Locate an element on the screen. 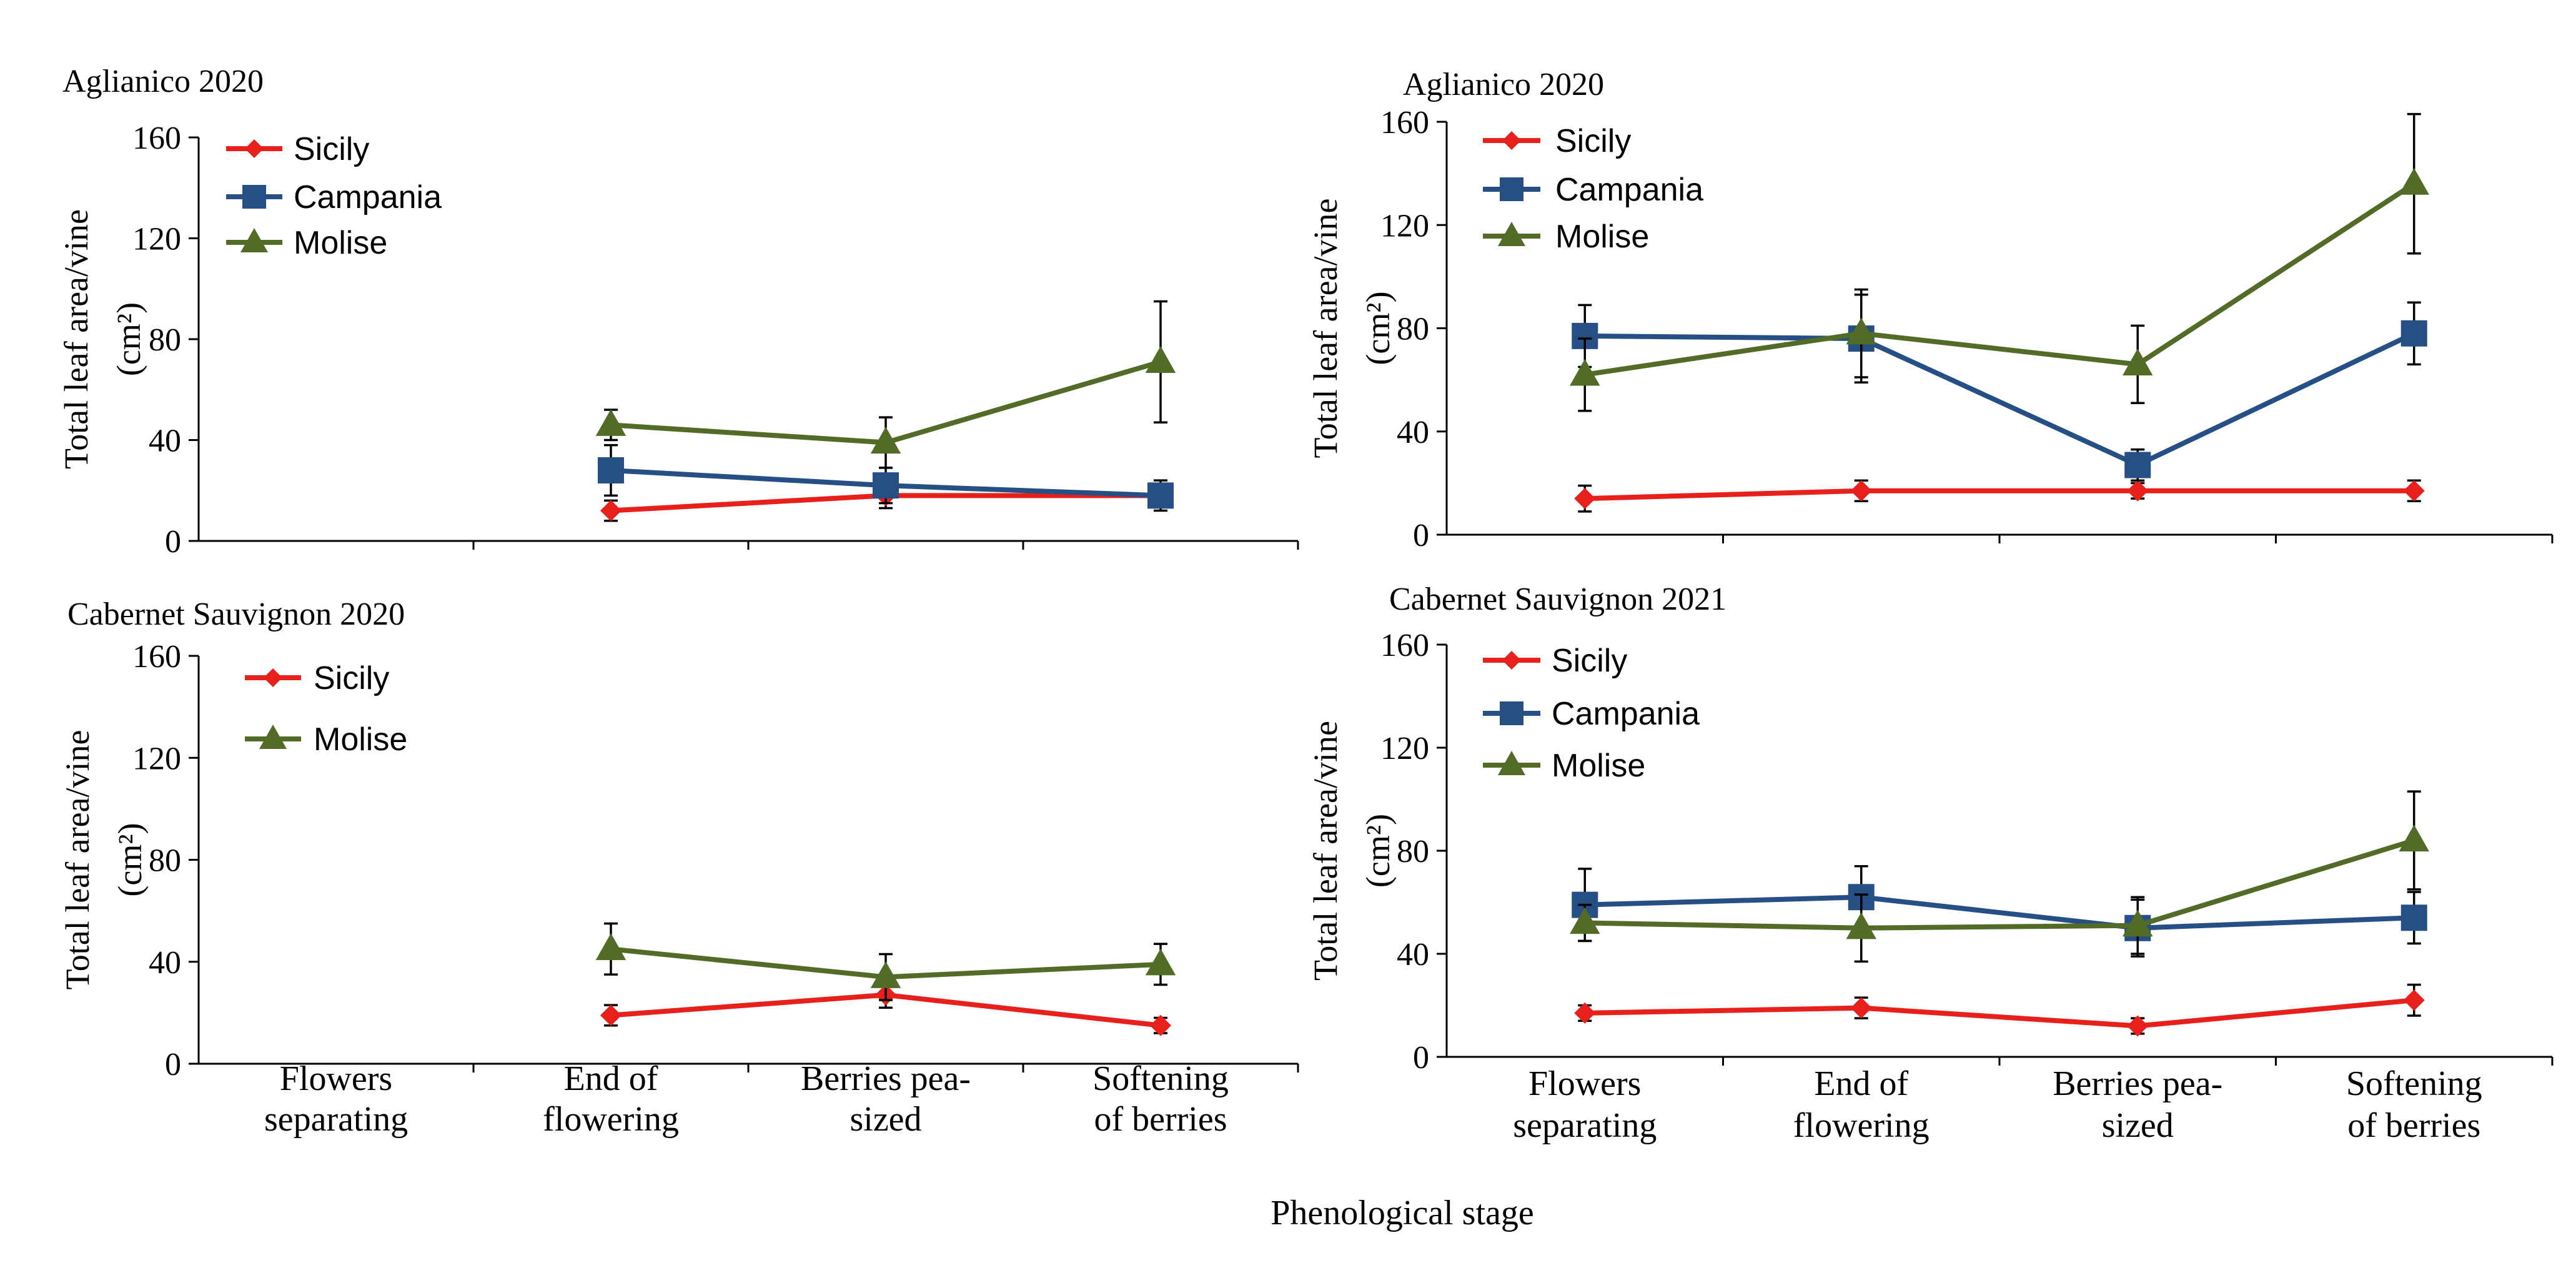 This screenshot has height=1263, width=2576. x-category-label: Berries pea- is located at coordinates (2137, 1083).